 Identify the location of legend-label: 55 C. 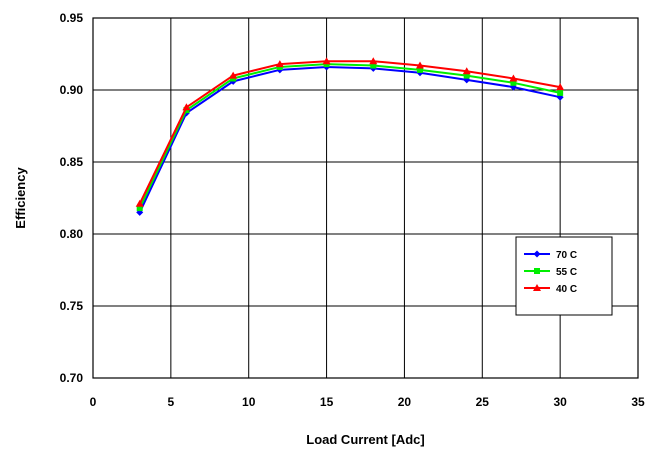
(566, 272).